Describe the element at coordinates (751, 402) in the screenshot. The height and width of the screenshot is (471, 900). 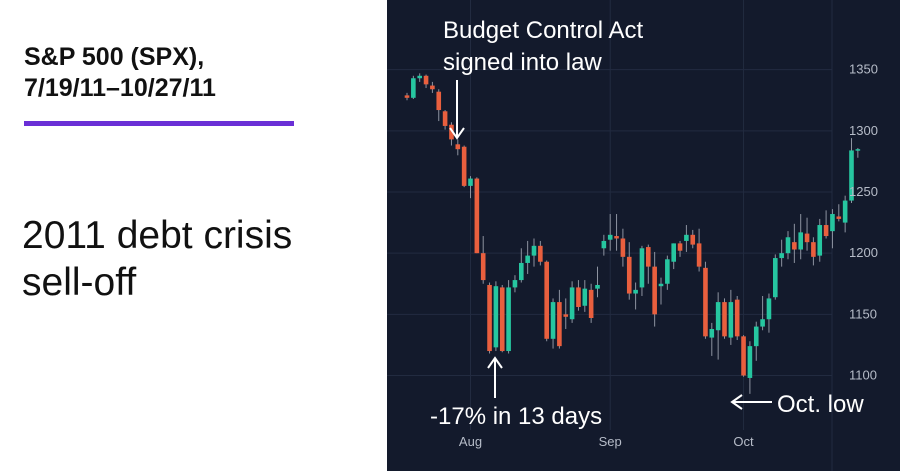
I see `arrow-left-icon` at that location.